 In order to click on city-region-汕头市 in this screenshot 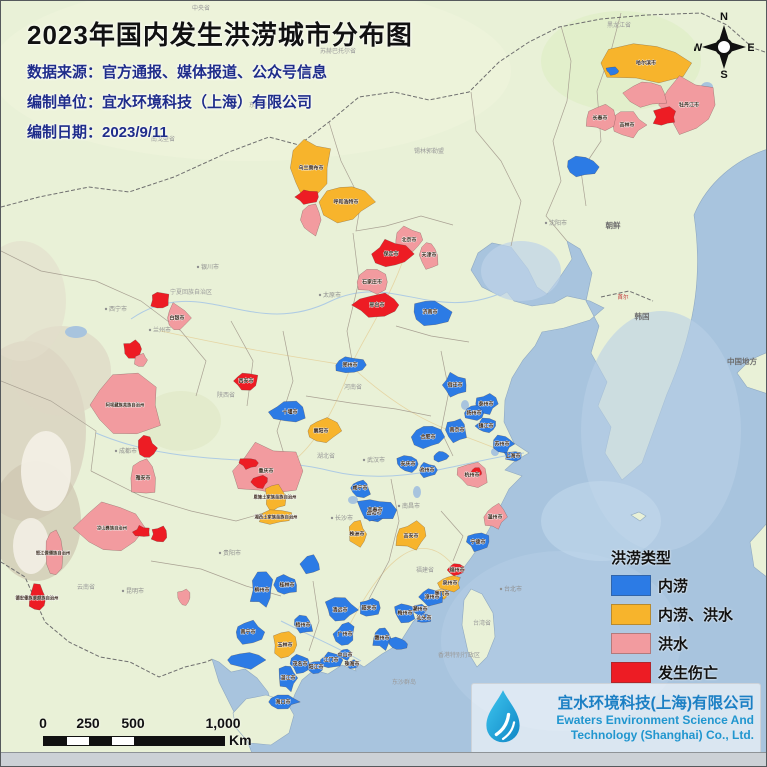, I will do `click(424, 618)`.